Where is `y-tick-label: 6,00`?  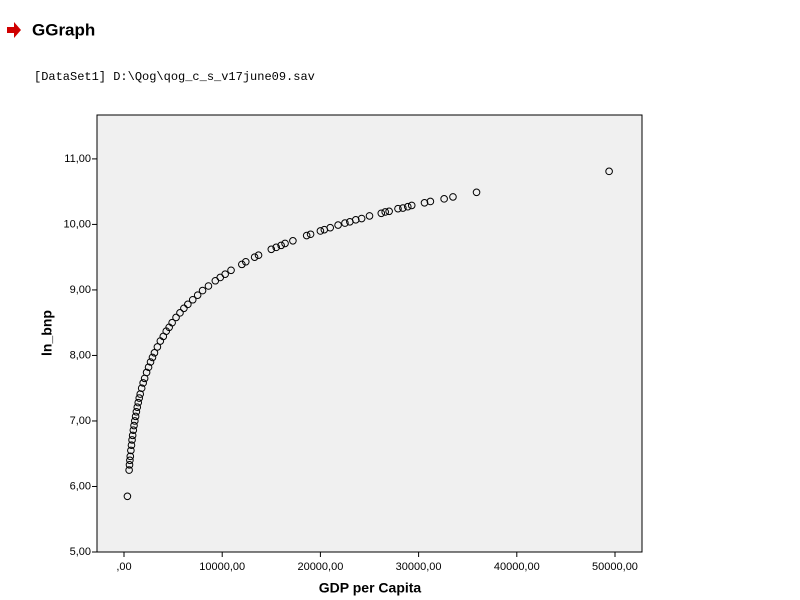 y-tick-label: 6,00 is located at coordinates (80, 486).